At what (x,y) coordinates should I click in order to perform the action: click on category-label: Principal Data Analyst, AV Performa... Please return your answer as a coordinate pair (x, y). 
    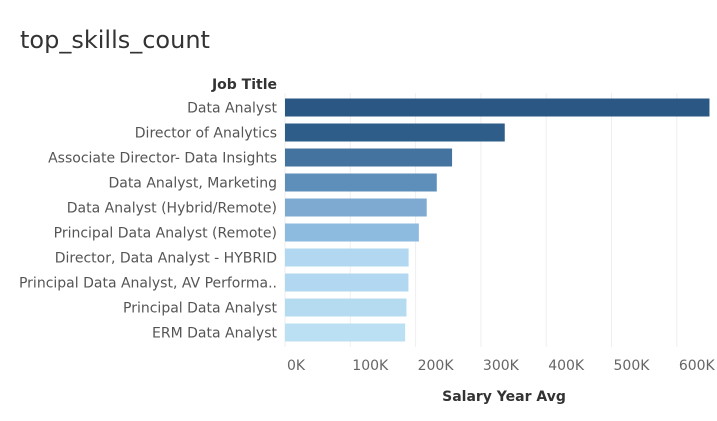
    Looking at the image, I should click on (148, 284).